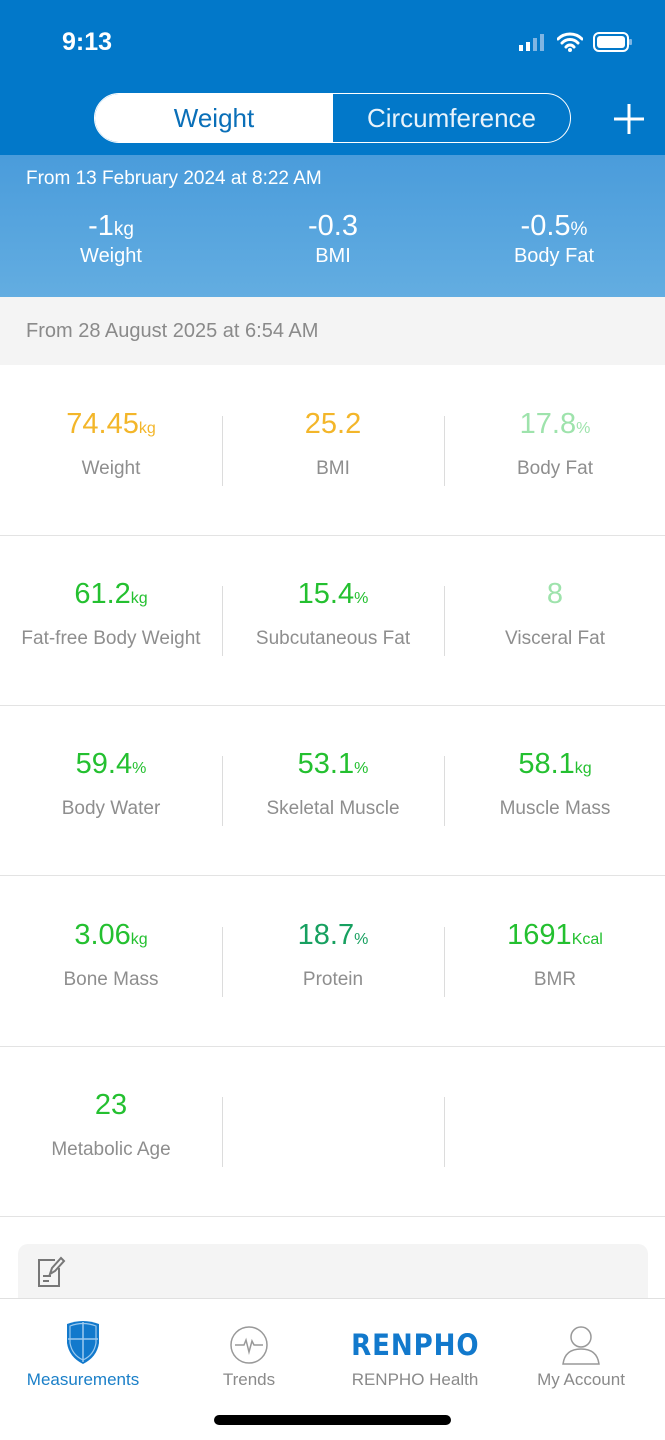 The image size is (665, 1440). I want to click on wifi-icon, so click(570, 42).